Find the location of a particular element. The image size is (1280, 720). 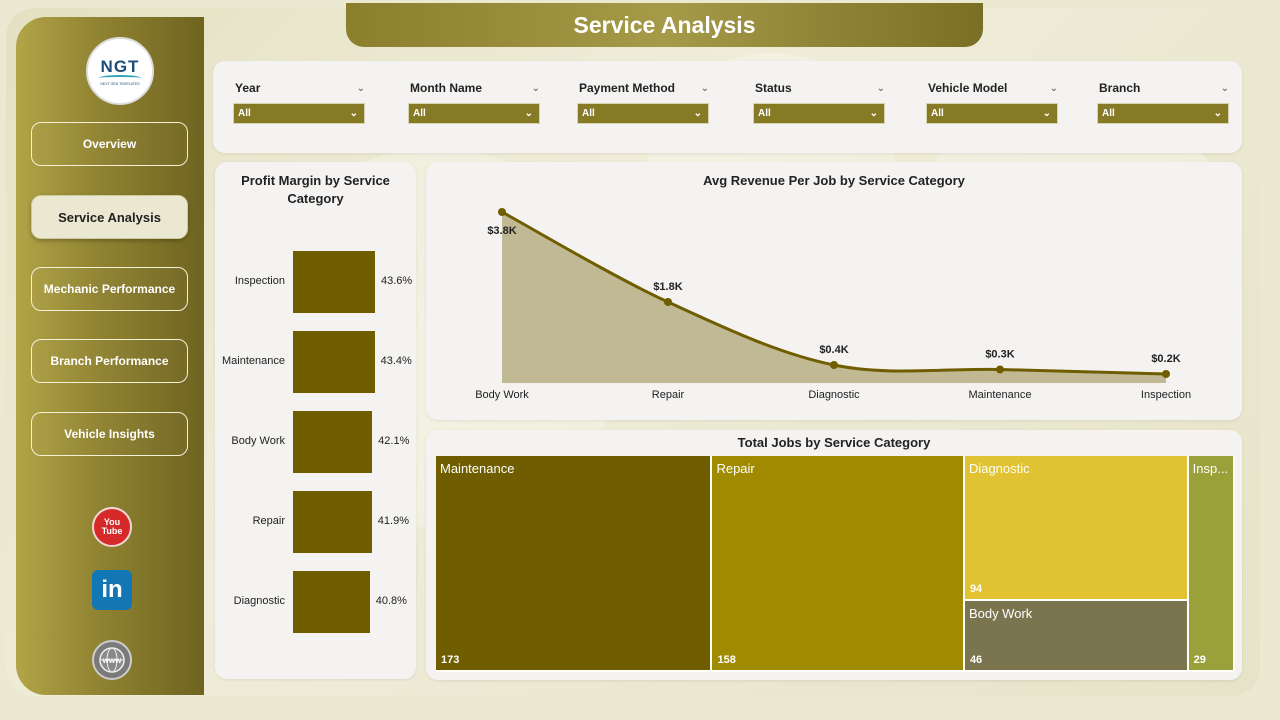

filter-year: Year ⌄ All ⌄ is located at coordinates (299, 101).